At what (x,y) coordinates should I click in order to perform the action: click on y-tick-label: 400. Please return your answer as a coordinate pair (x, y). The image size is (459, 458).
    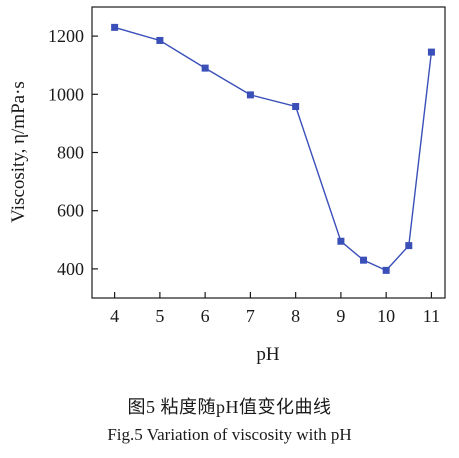
    Looking at the image, I should click on (70, 269).